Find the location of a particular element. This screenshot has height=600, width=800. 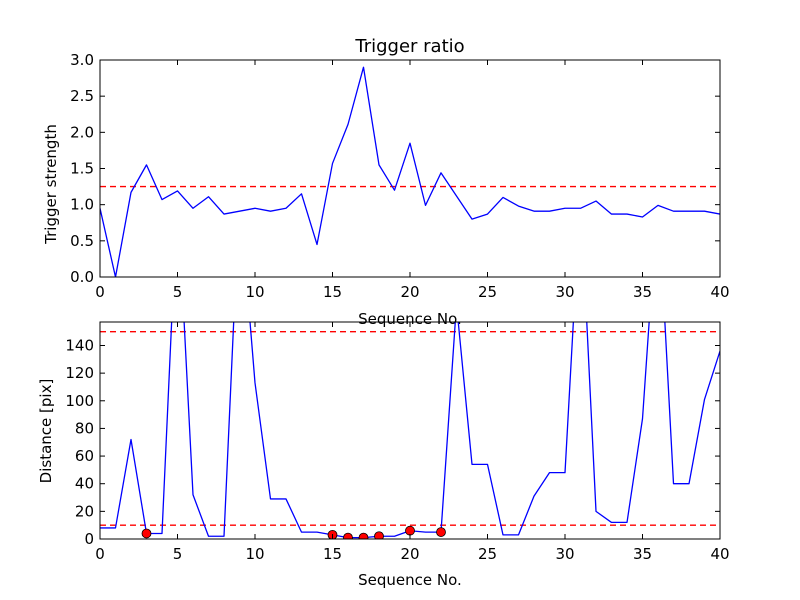

y-tick-label: 140 is located at coordinates (79, 345).